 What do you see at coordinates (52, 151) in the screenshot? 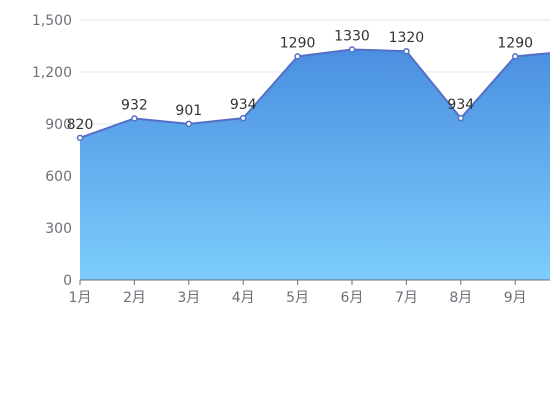
I see `y-axis-ticks: 0 300 600 900 1,200 1,500` at bounding box center [52, 151].